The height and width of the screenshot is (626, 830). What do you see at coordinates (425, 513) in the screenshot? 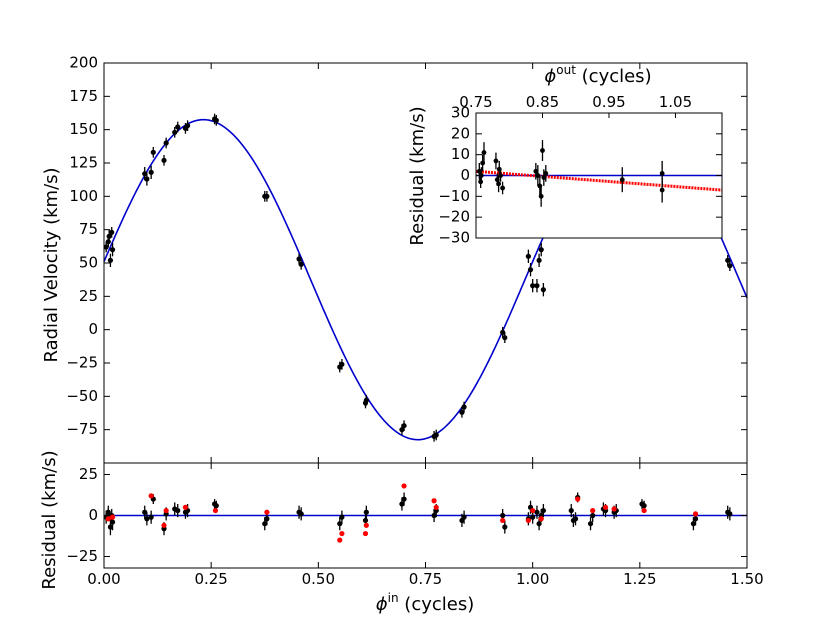
I see `residual-data-points` at bounding box center [425, 513].